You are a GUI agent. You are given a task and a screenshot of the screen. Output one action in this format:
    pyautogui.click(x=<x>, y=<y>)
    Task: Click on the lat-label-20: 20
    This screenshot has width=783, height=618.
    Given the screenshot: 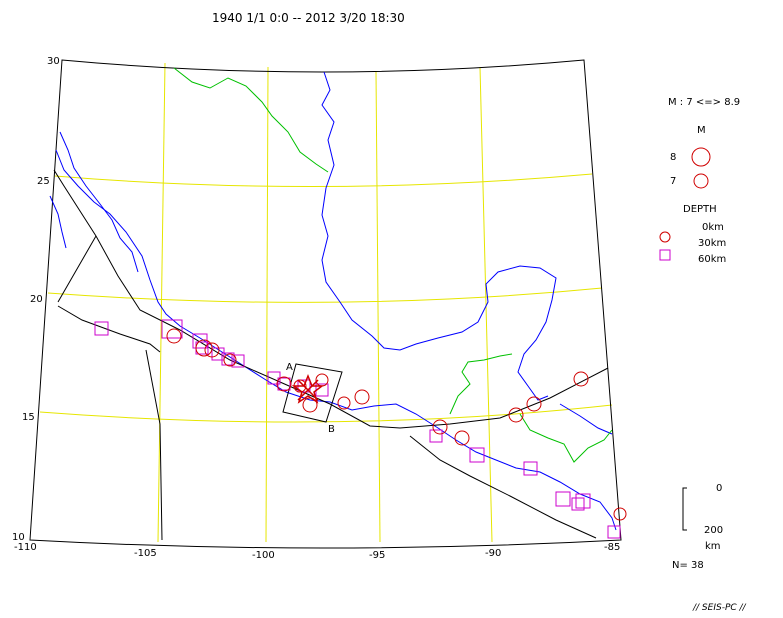 What is the action you would take?
    pyautogui.click(x=36, y=299)
    